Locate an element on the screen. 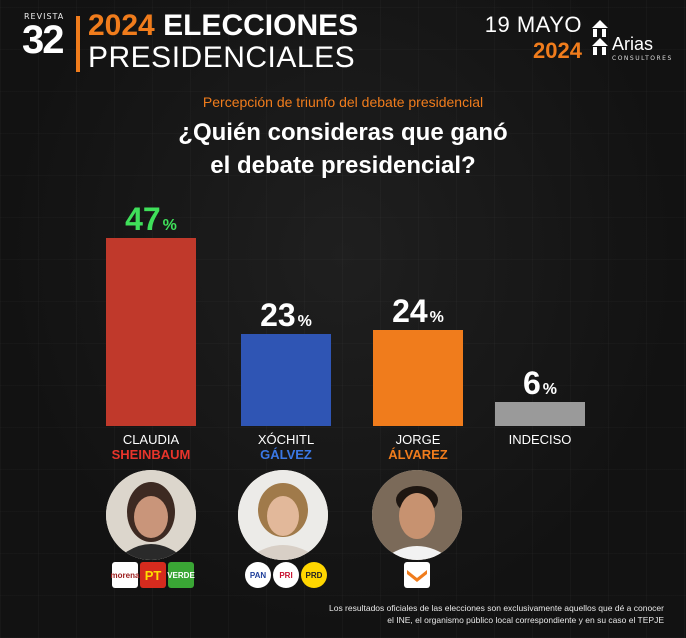 The width and height of the screenshot is (686, 638). title-rest: ELECCIONES is located at coordinates (261, 25).